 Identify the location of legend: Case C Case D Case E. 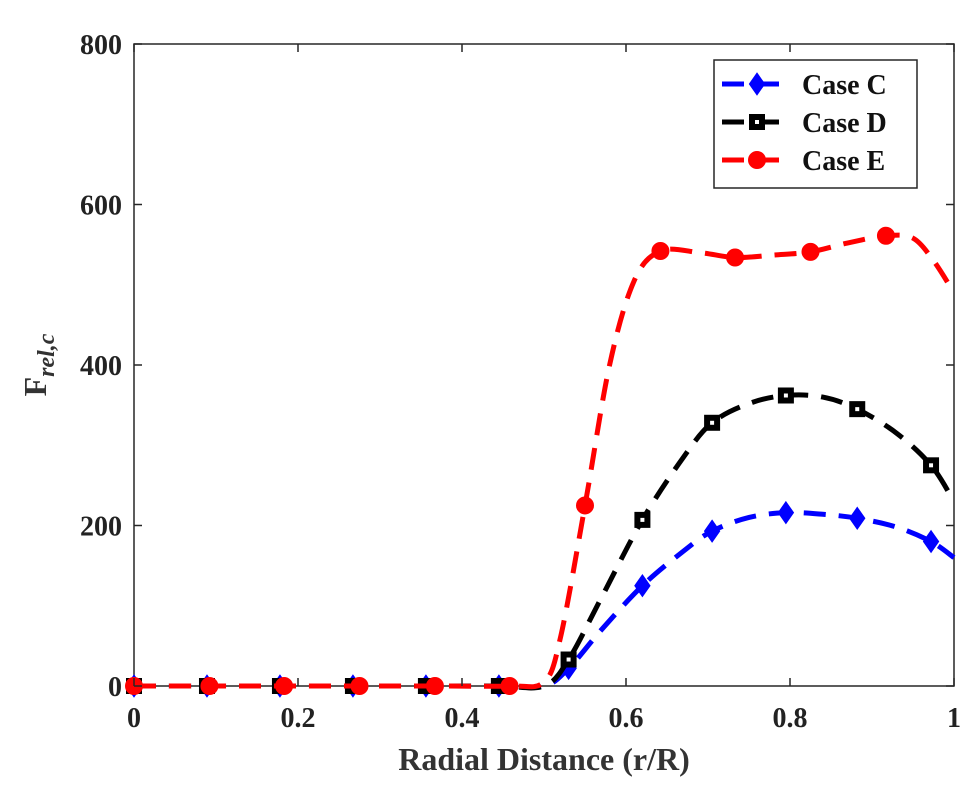
(815, 124).